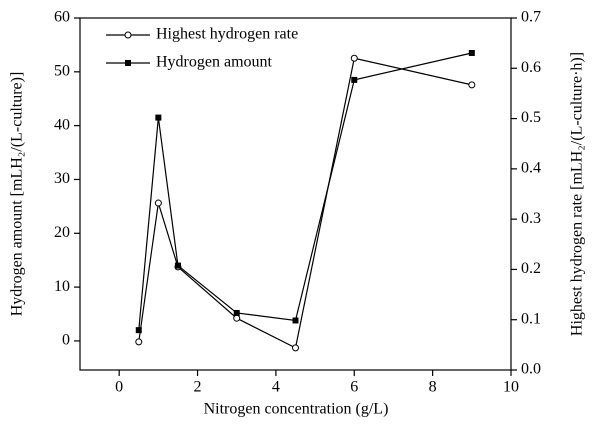 The image size is (592, 430). I want to click on x-tick-label: 6, so click(354, 387).